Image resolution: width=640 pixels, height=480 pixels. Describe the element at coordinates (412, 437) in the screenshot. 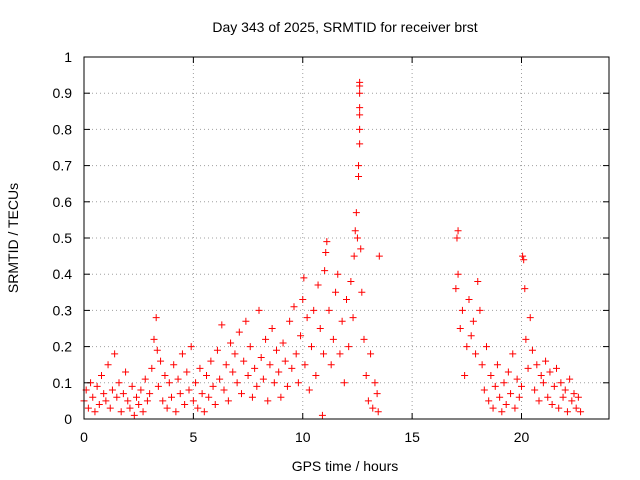

I see `x-tick-label: 15` at that location.